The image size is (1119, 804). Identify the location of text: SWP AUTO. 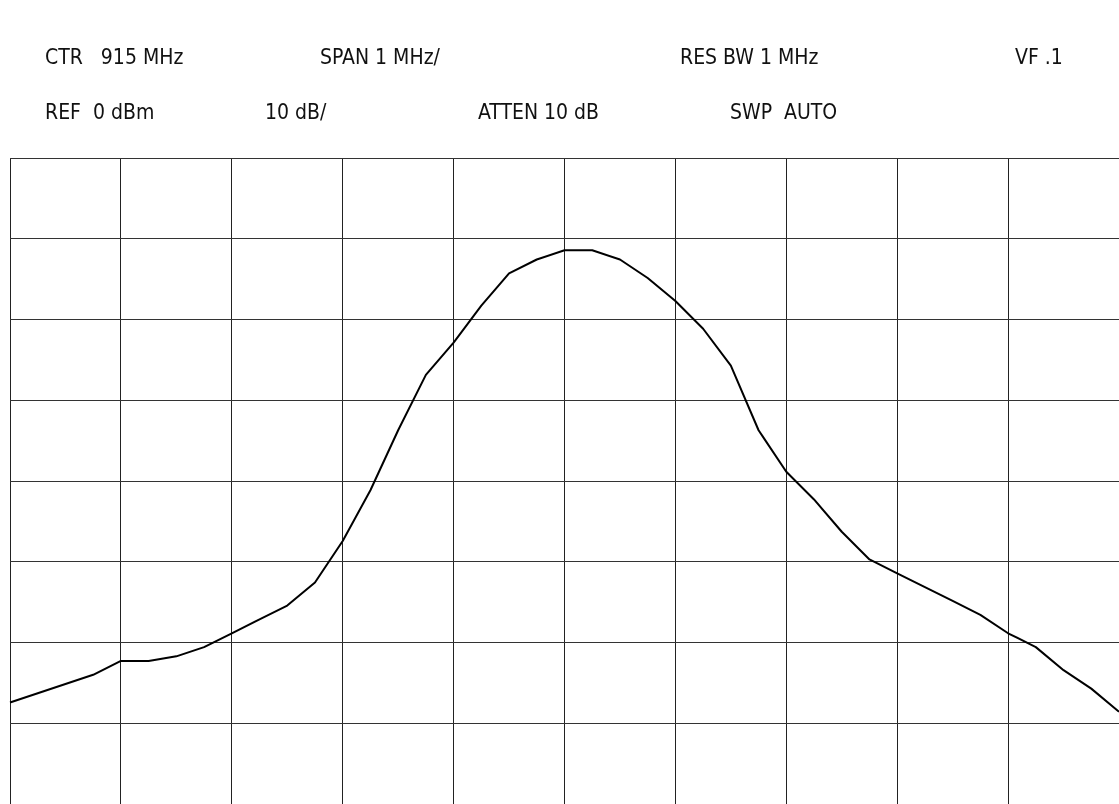
(784, 112).